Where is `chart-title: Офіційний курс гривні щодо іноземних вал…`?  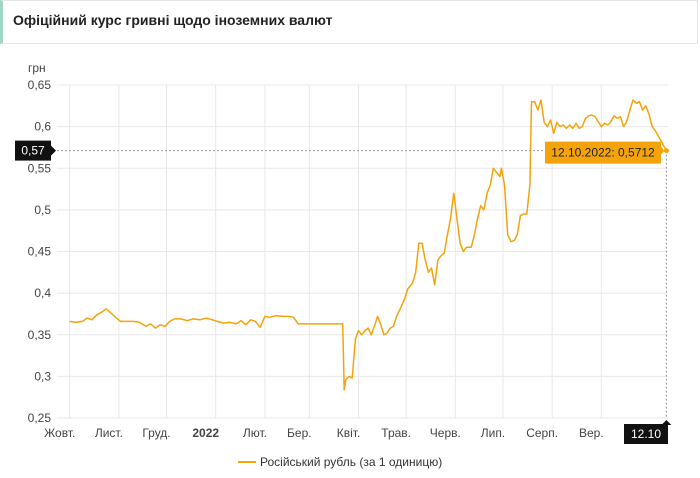 chart-title: Офіційний курс гривні щодо іноземних вал… is located at coordinates (173, 20).